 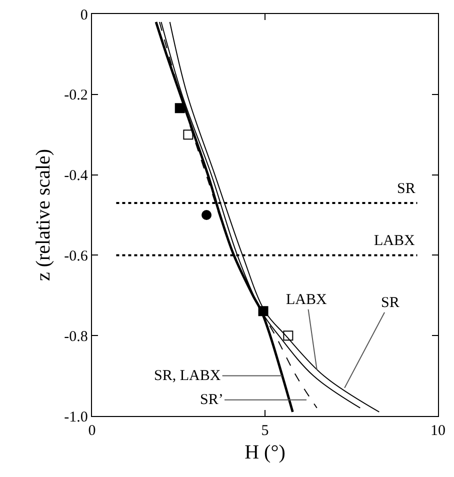 What do you see at coordinates (390, 303) in the screenshot?
I see `annotation: SR` at bounding box center [390, 303].